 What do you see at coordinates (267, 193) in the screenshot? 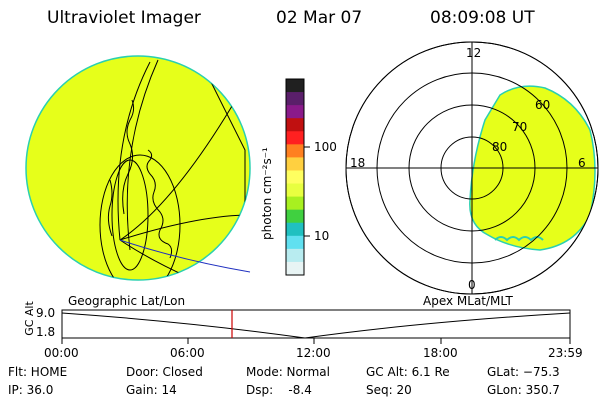
I see `colorbar-unit-label: photon cm⁻²s⁻¹` at bounding box center [267, 193].